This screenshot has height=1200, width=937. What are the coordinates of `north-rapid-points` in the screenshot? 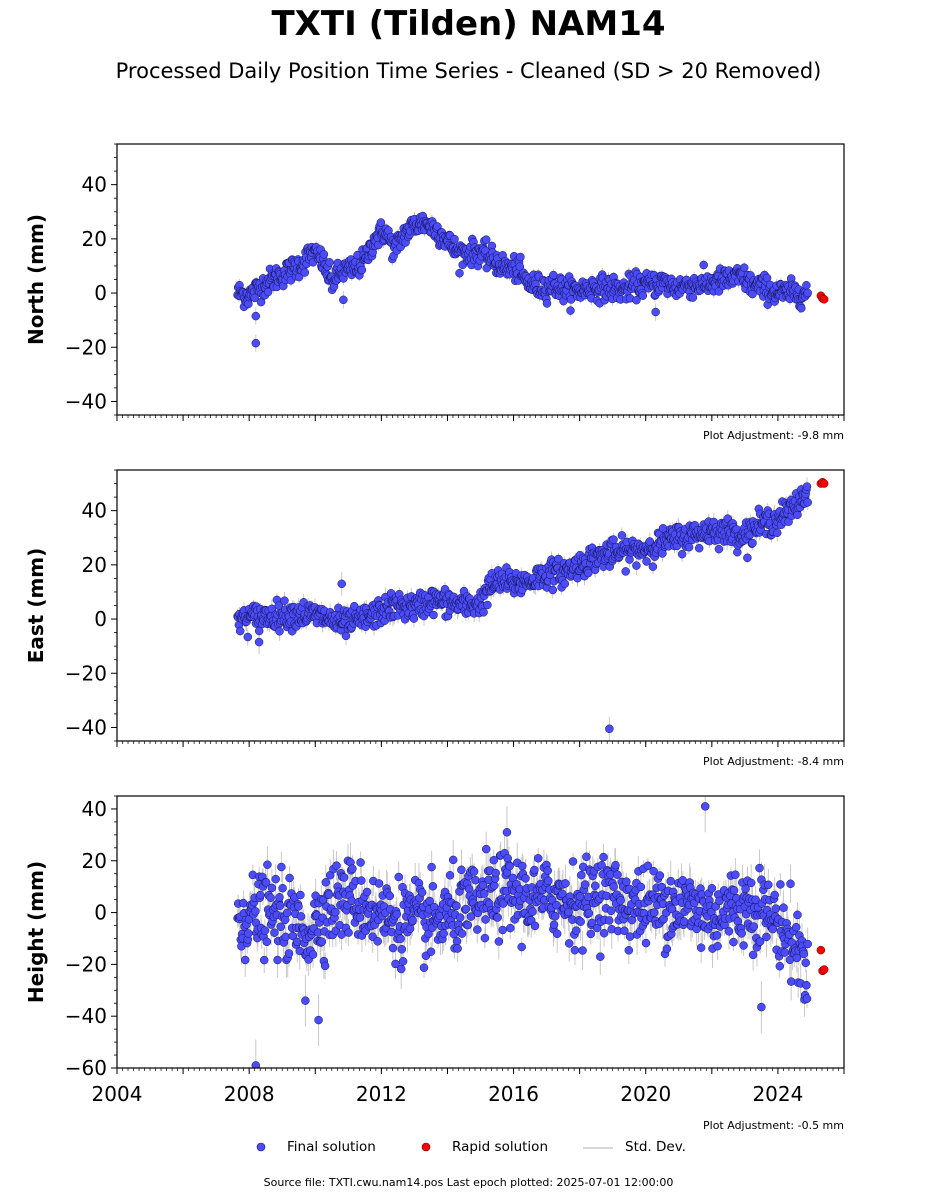 It's located at (822, 297).